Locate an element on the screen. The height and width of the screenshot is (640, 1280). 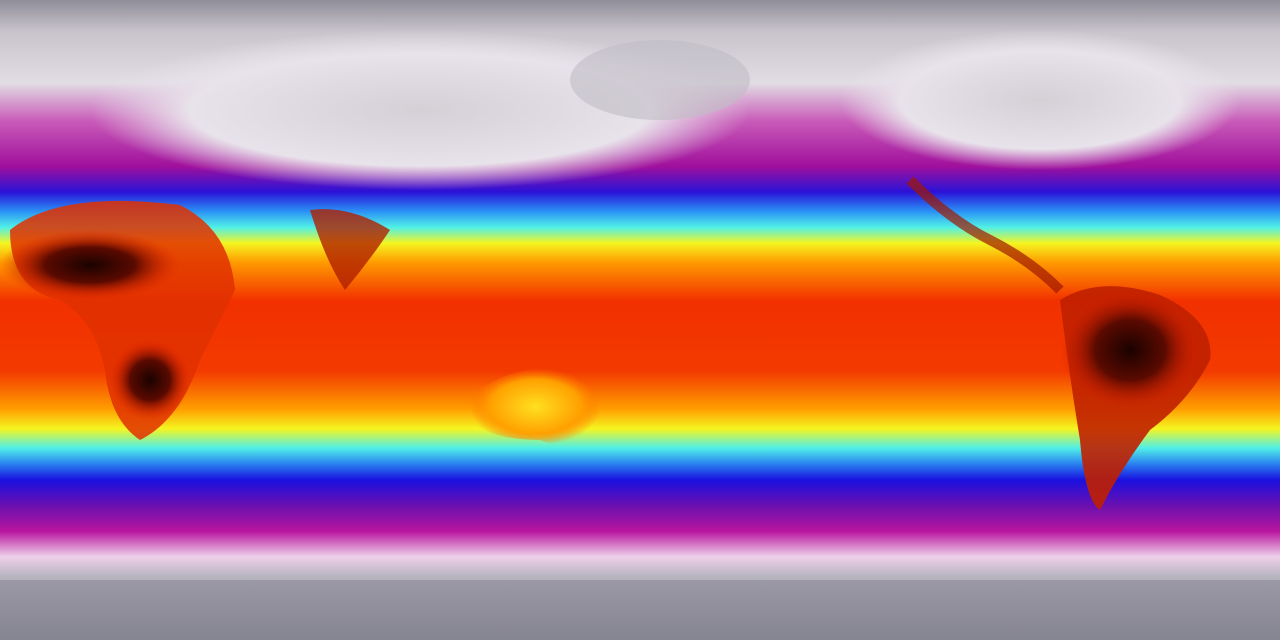
central-africa-hot-region is located at coordinates (150, 380).